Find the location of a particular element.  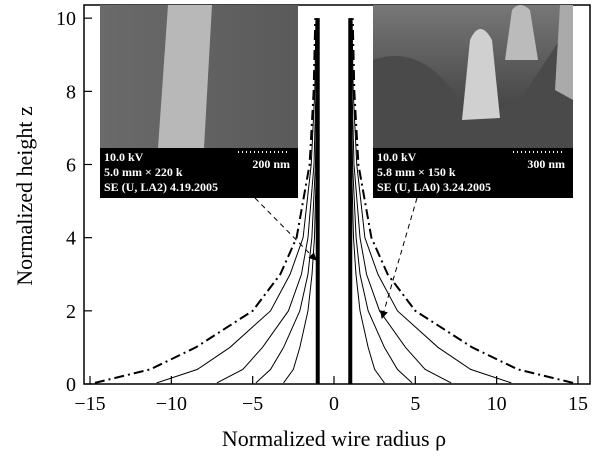

x-tick-label: 0 is located at coordinates (334, 404).